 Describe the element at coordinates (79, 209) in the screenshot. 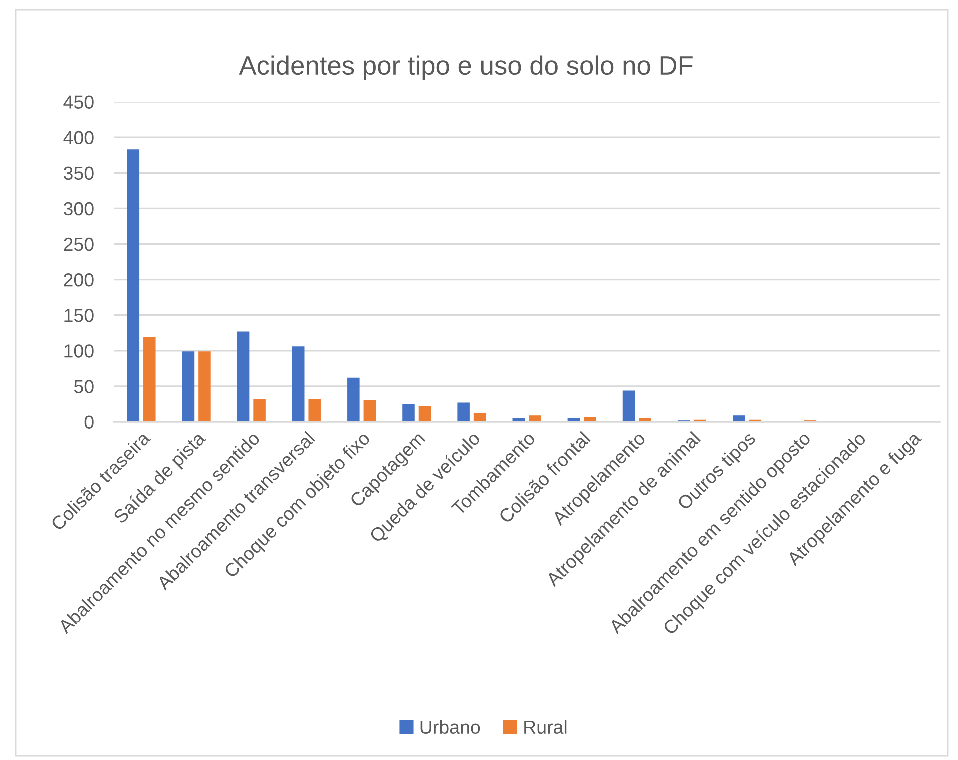

I see `y-tick-label: 300` at that location.